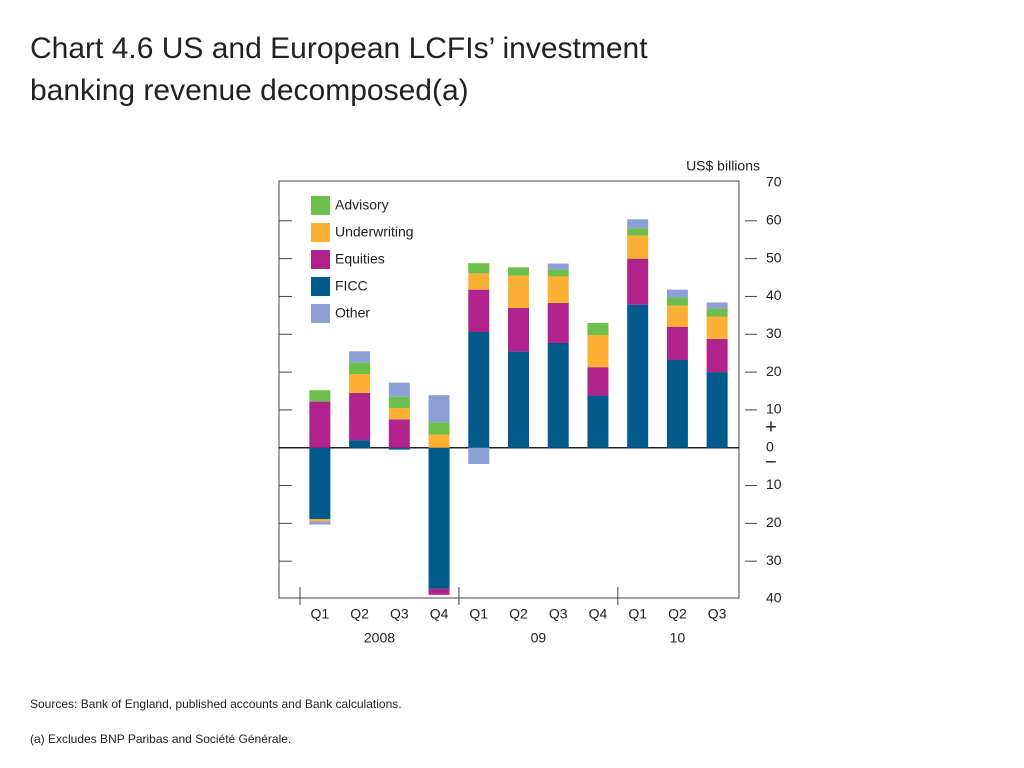 The height and width of the screenshot is (768, 1024). What do you see at coordinates (360, 259) in the screenshot?
I see `legend-label: Equities` at bounding box center [360, 259].